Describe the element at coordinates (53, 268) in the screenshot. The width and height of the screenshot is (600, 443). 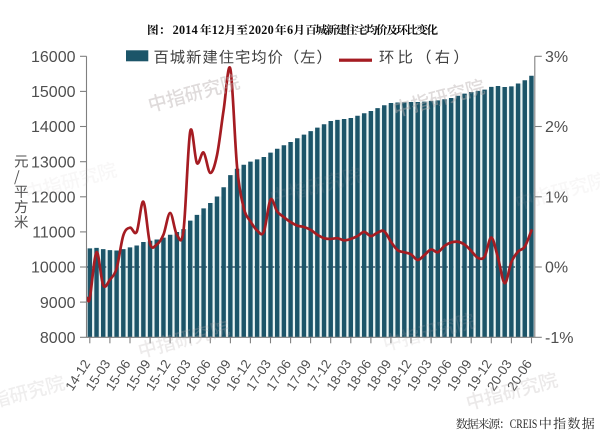
I see `svg-text: 10000` at that location.